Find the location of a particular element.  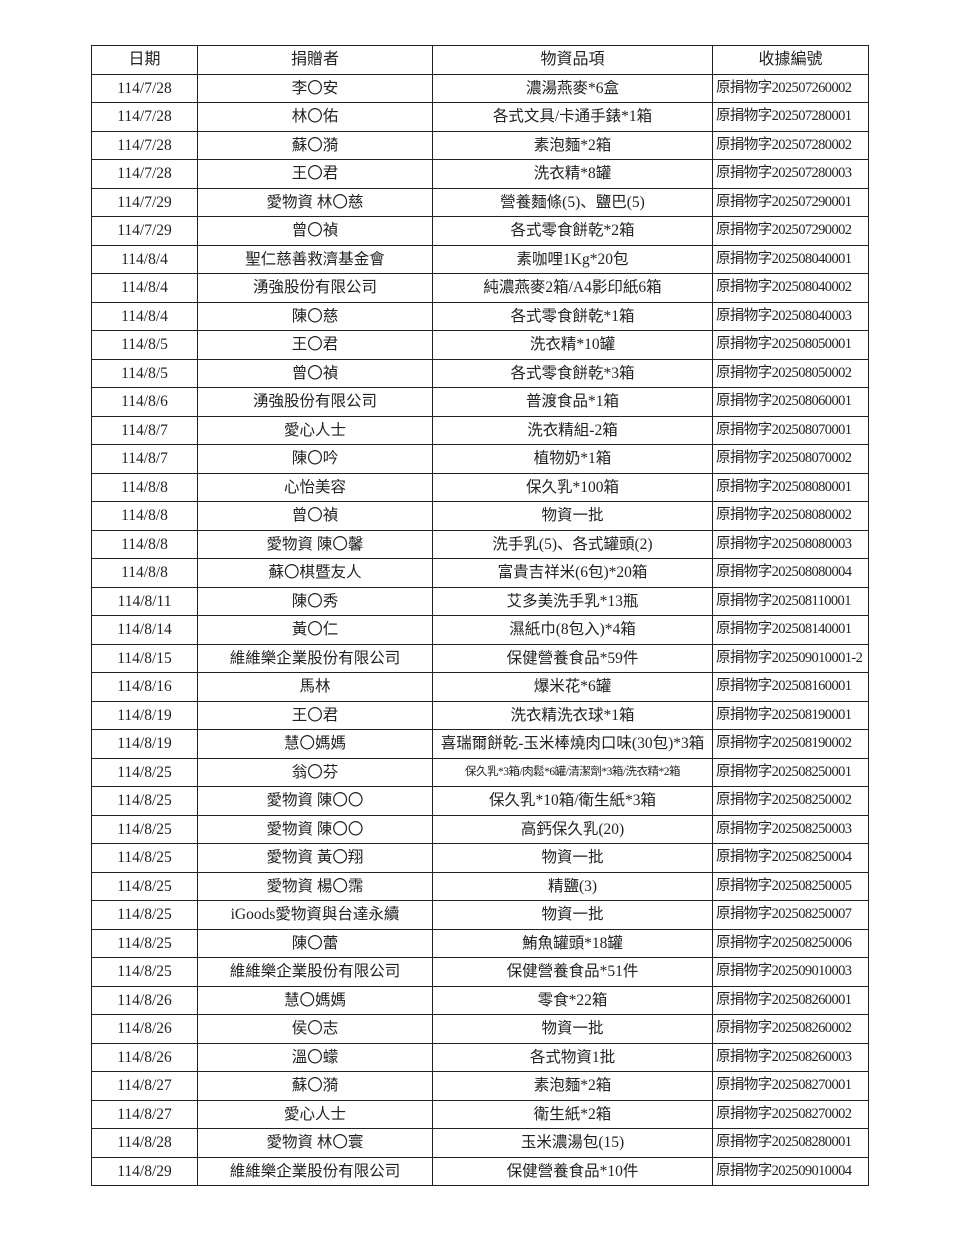

receipt-cell: 原捐物字202508250004 is located at coordinates (790, 858).